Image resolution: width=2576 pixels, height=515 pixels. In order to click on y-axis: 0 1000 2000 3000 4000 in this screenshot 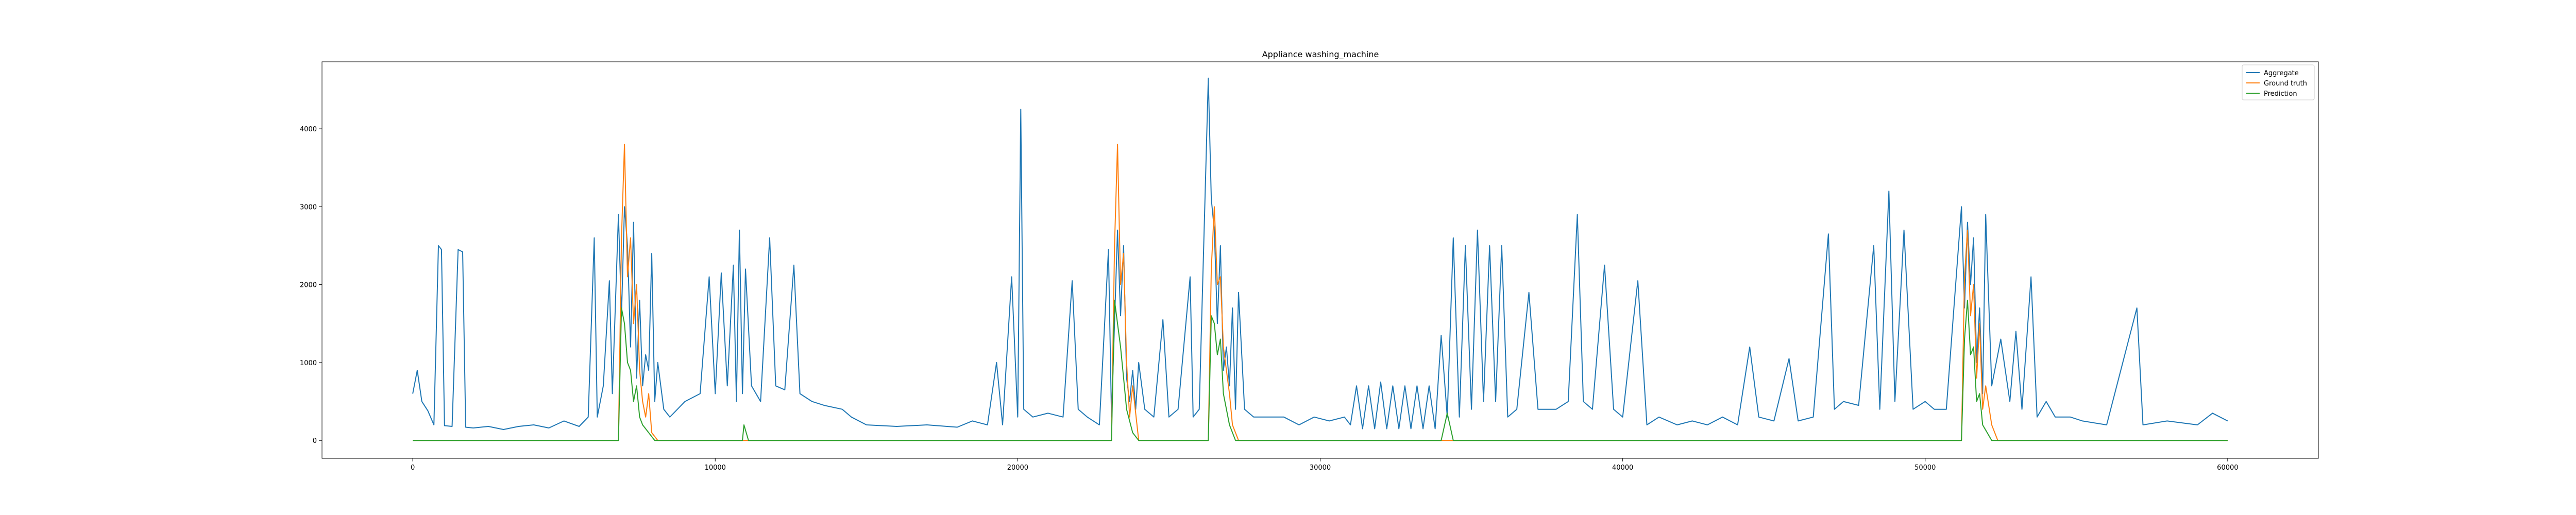, I will do `click(311, 285)`.